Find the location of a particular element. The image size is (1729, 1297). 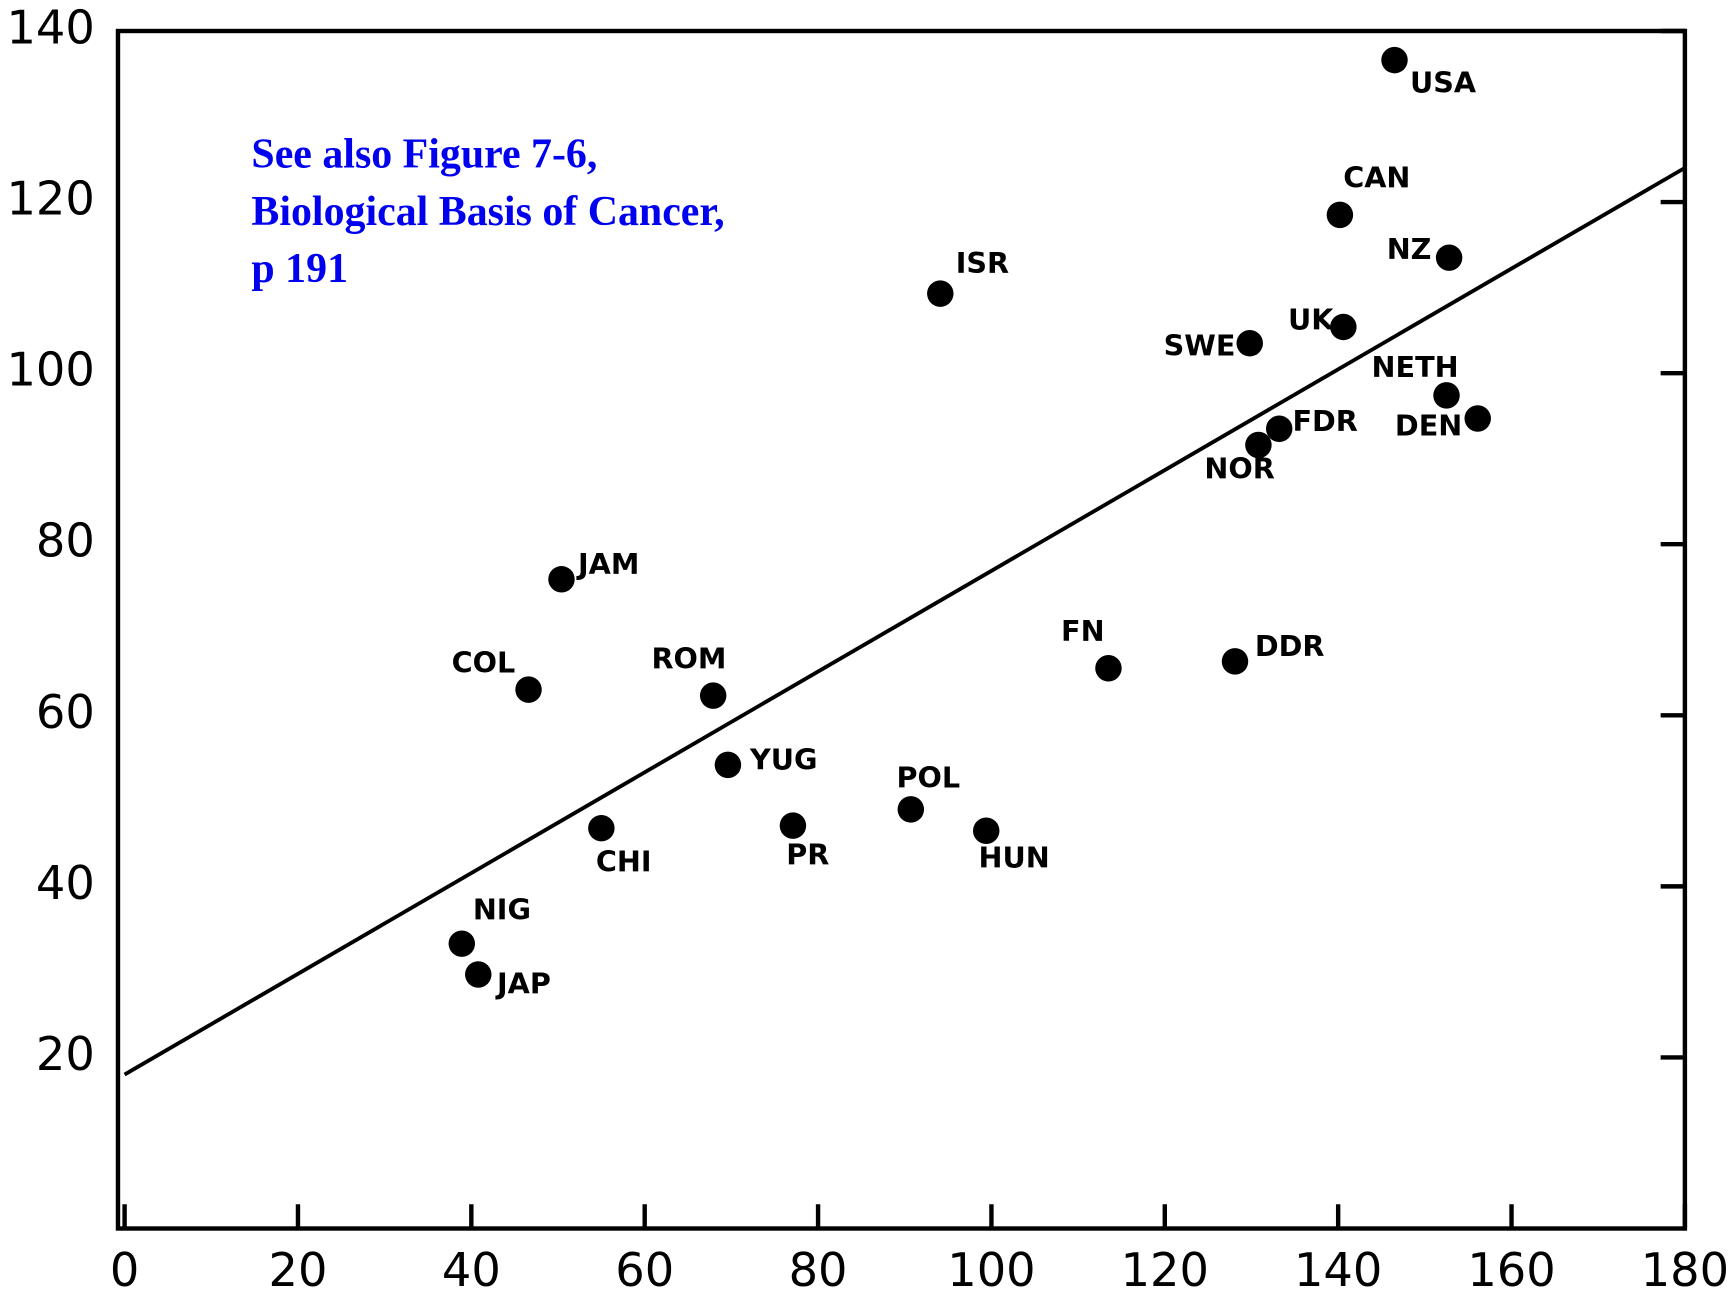

point-label: HUN is located at coordinates (1014, 857).